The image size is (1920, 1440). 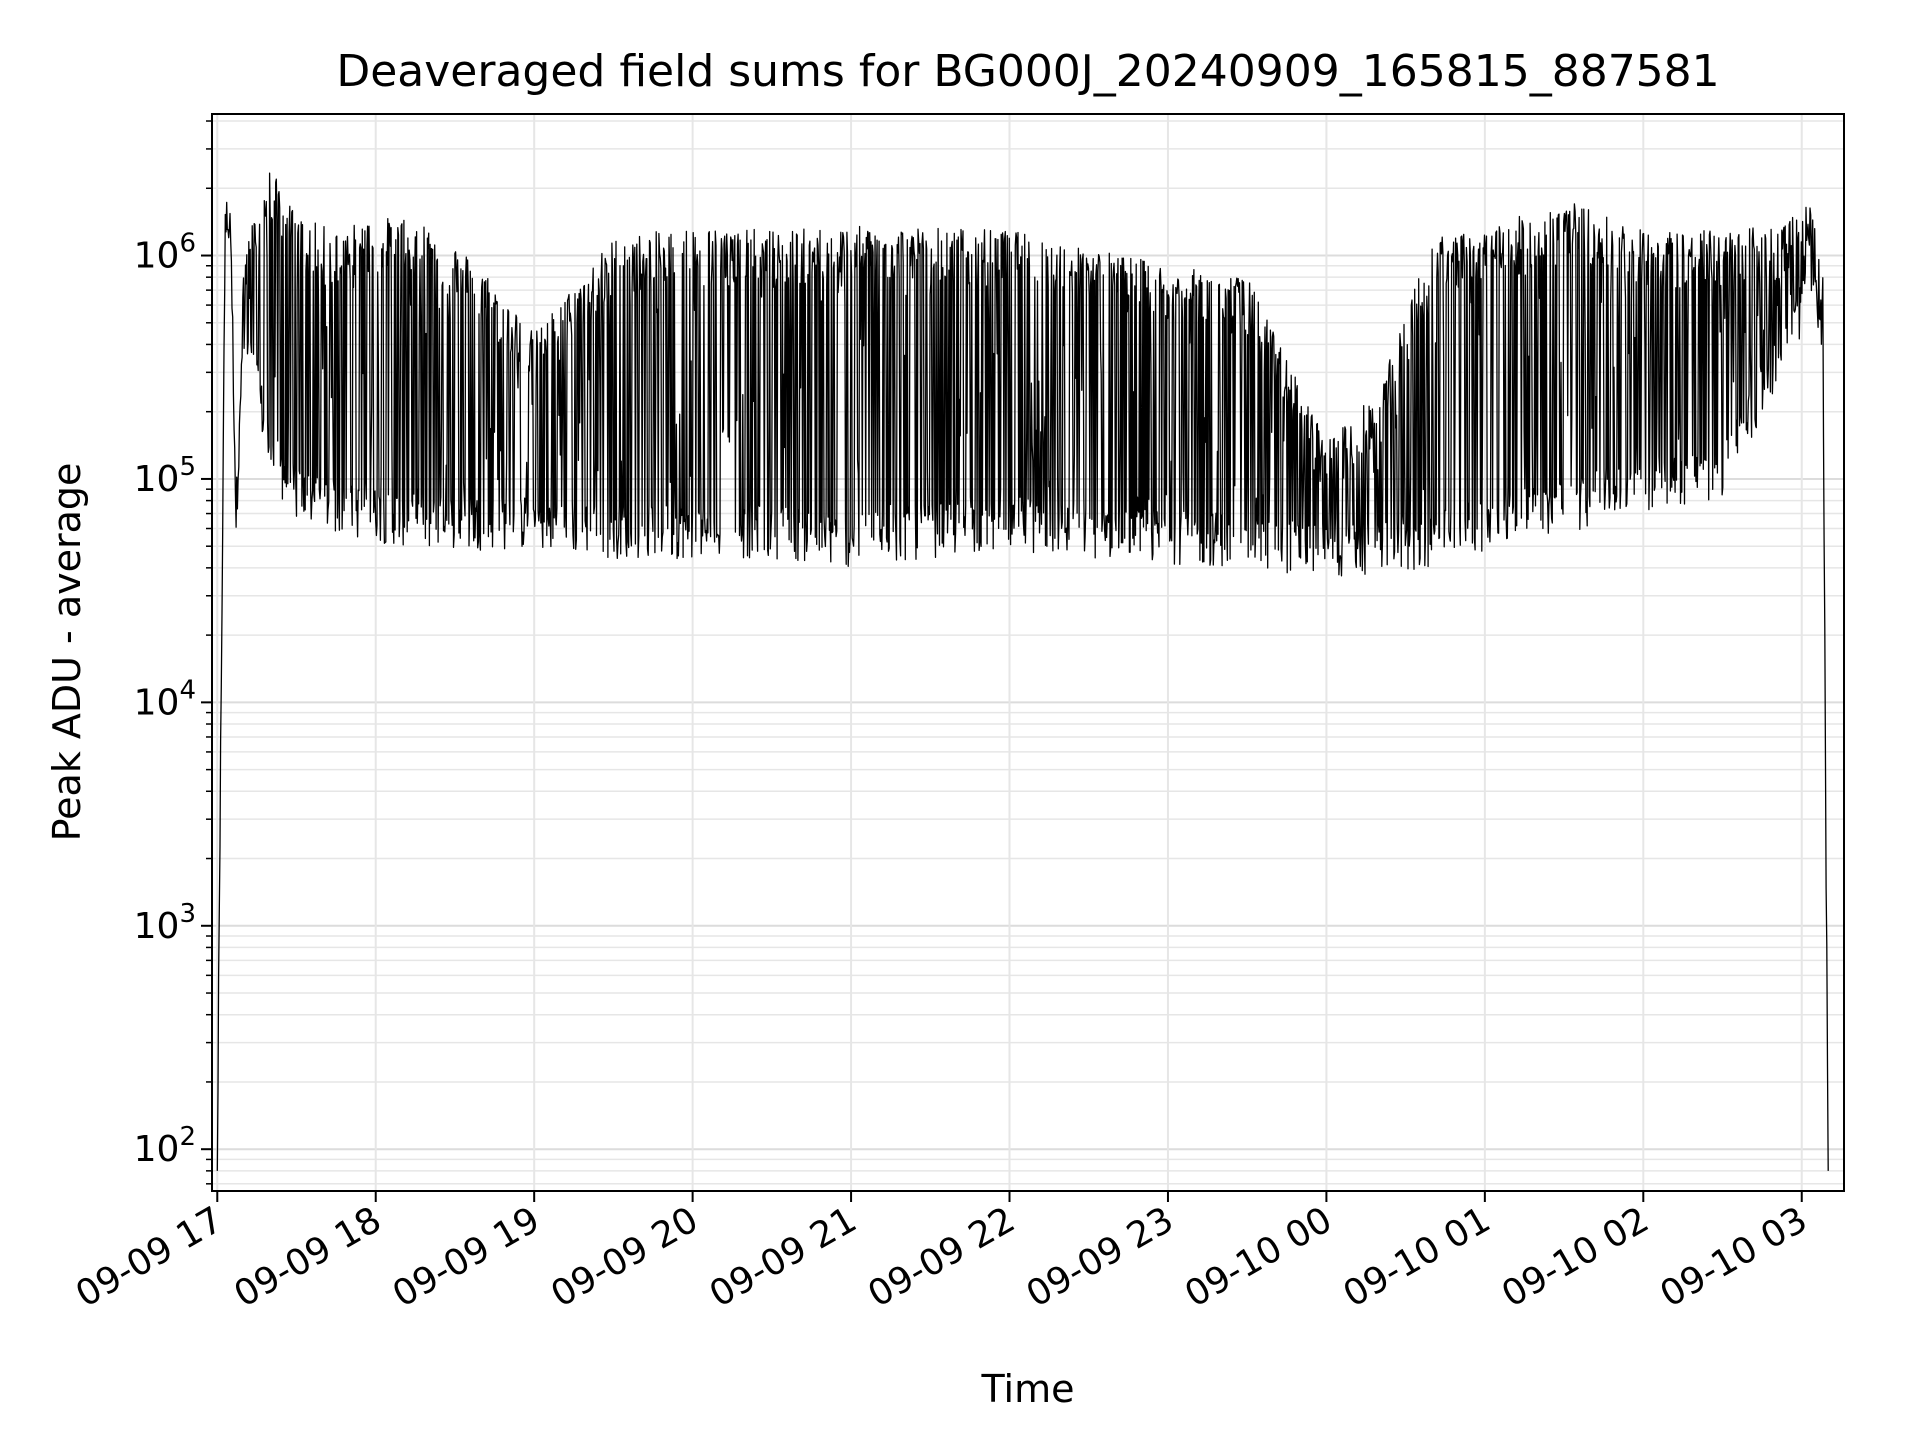 What do you see at coordinates (67, 652) in the screenshot?
I see `y-axis-label: Peak ADU - average` at bounding box center [67, 652].